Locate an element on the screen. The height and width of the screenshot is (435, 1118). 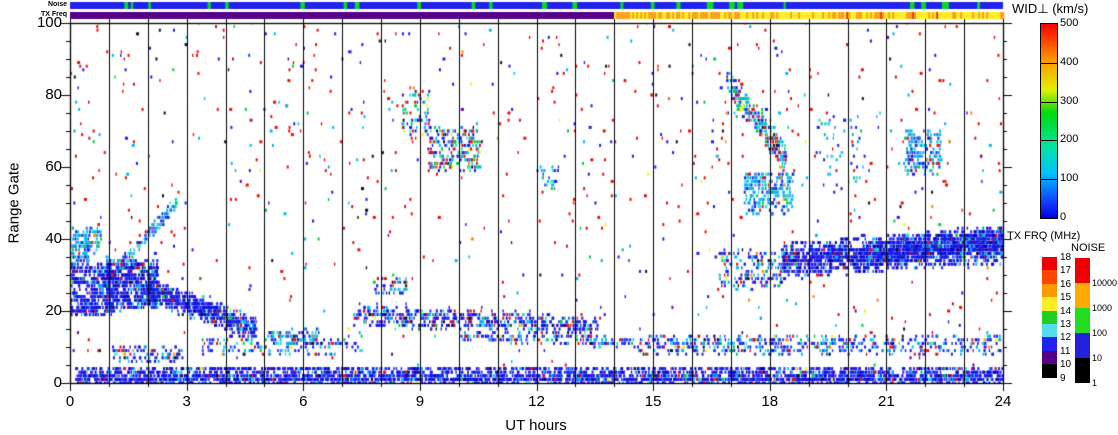
colorbar-tick-label: 200 is located at coordinates (1069, 139).